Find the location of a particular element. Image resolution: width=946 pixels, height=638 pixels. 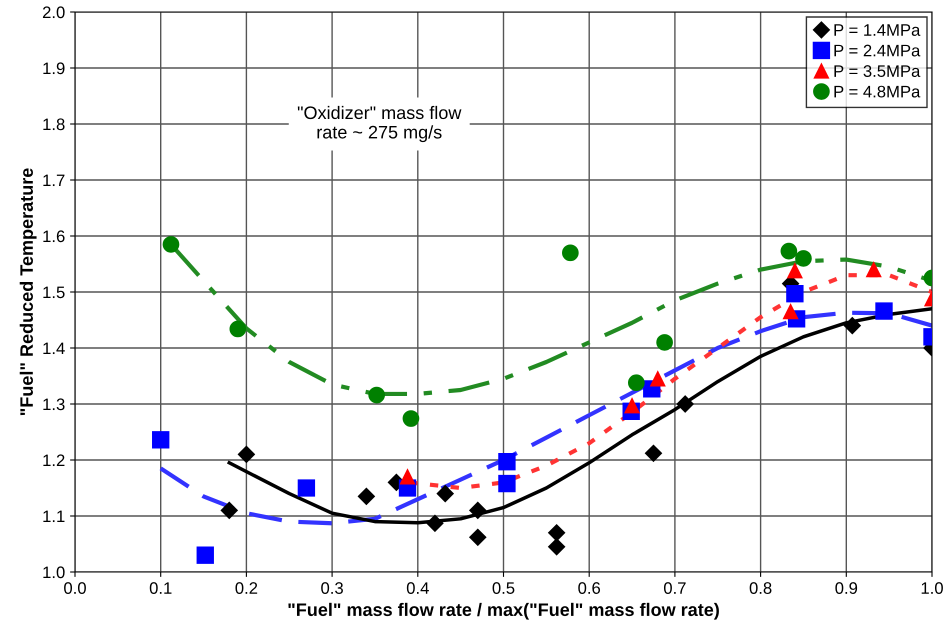

annotation: "Oxidizer" mass flow rate ~ 275 mg/s is located at coordinates (380, 124).